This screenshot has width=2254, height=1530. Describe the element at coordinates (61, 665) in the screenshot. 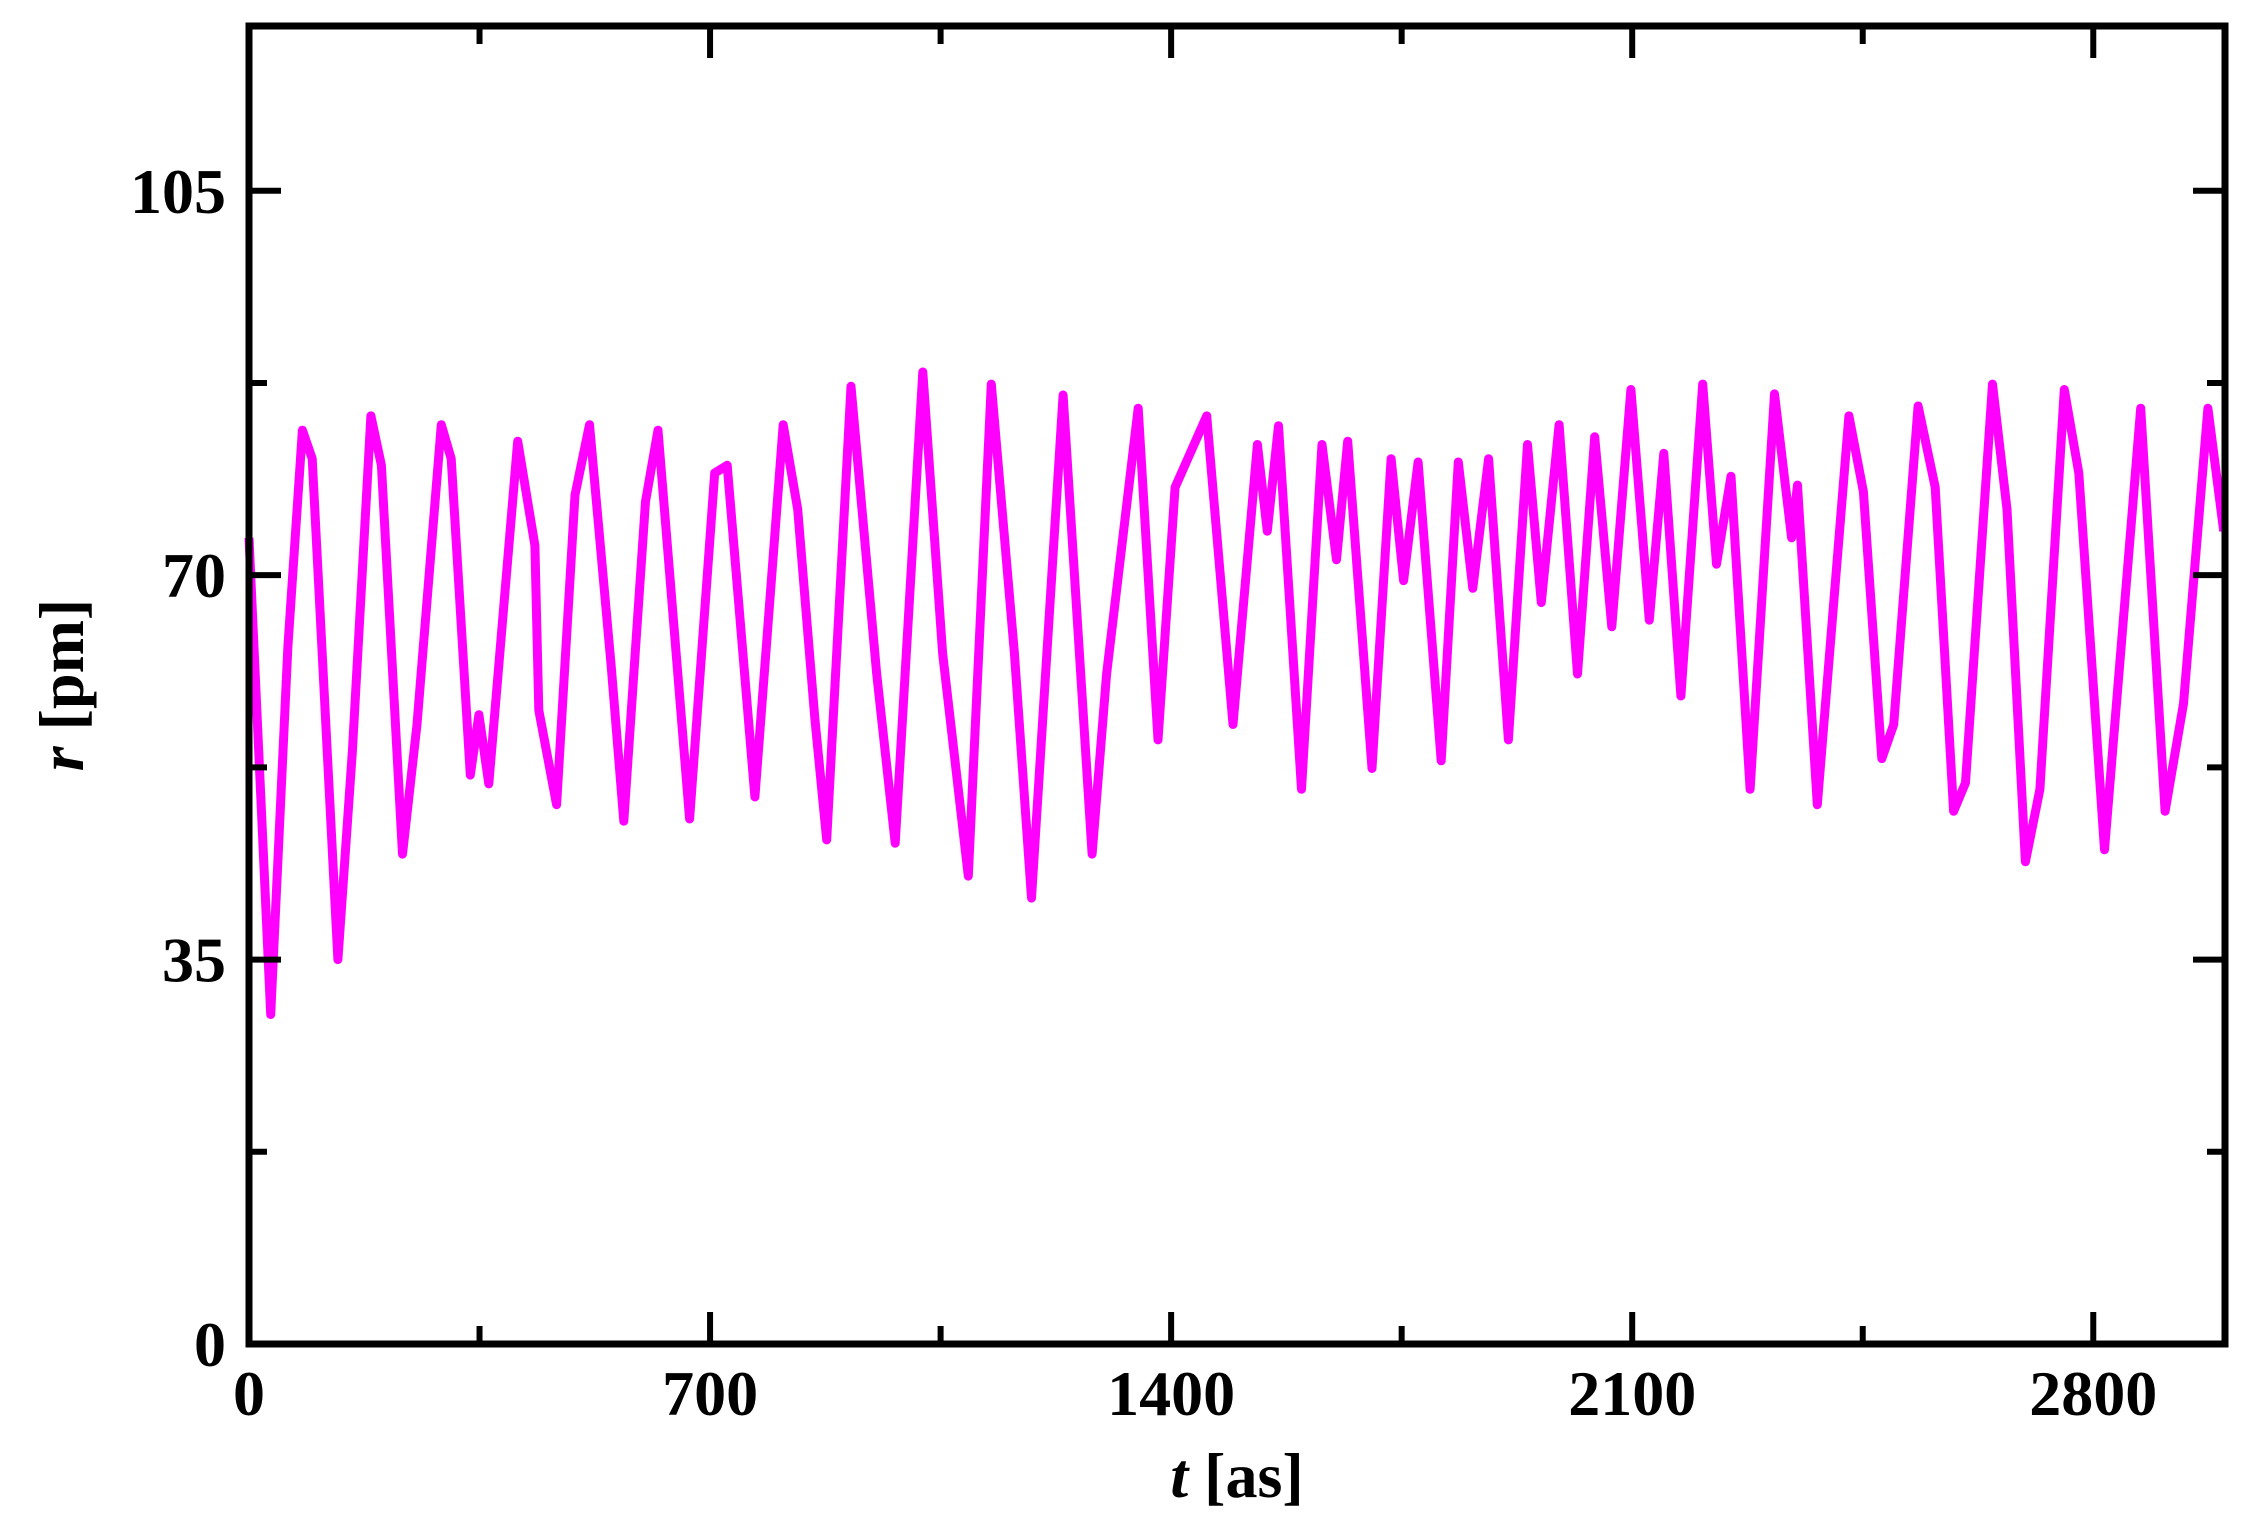

I see `y-label-unit: [pm]` at that location.